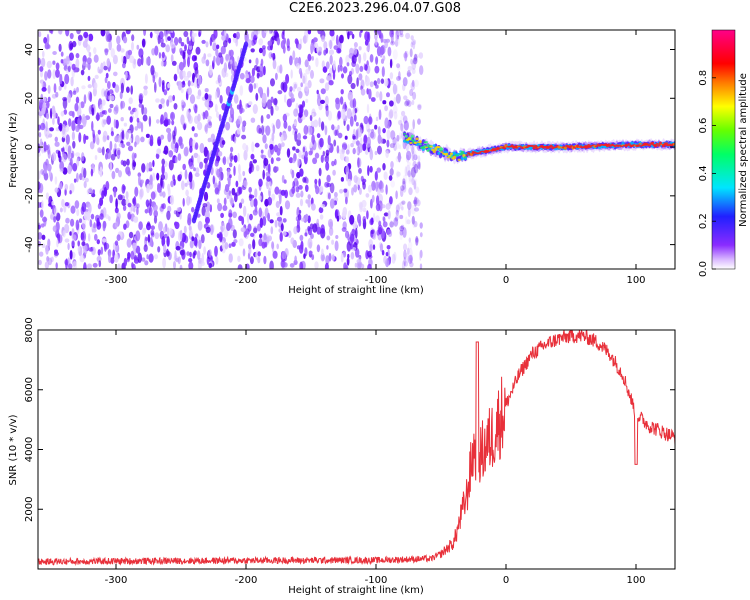  What do you see at coordinates (743, 150) in the screenshot?
I see `colorbar-label: Normalized spectral amplitude` at bounding box center [743, 150].